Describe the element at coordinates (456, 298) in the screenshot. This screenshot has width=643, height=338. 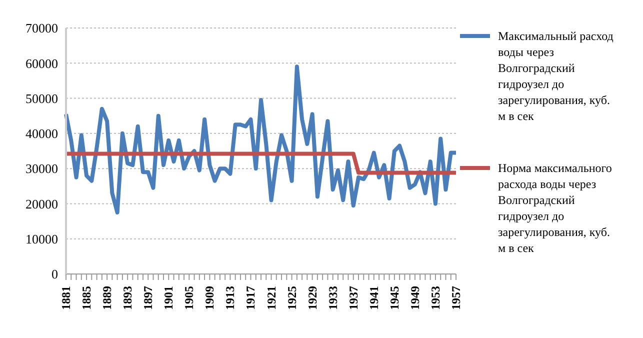
I see `x-tick-label: 1957` at that location.